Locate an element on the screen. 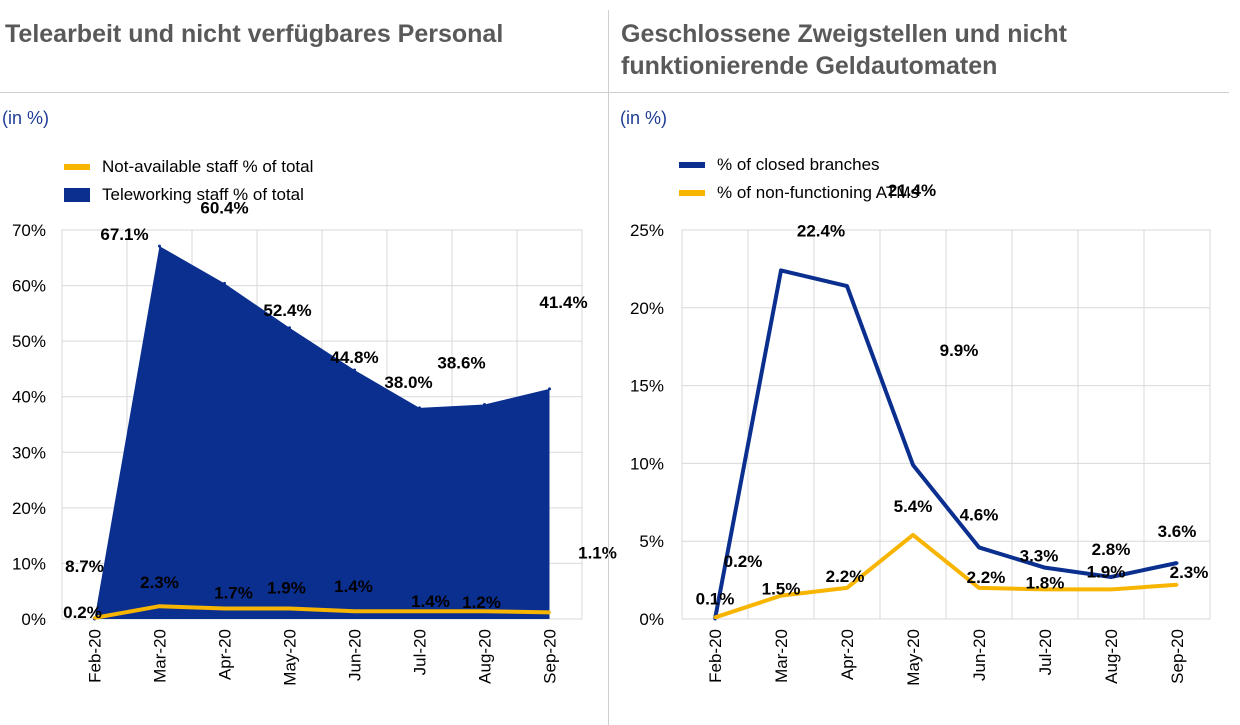 This screenshot has width=1240, height=725. left-series-0-data-label: 8.7% is located at coordinates (84, 566).